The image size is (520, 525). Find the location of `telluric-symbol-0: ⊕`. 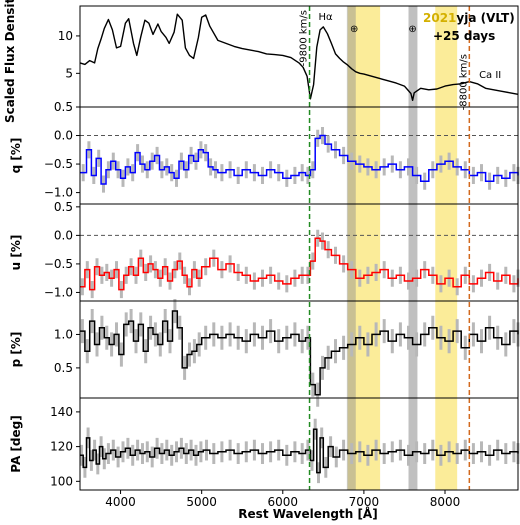

telluric-symbol-0: ⊕ is located at coordinates (354, 29).